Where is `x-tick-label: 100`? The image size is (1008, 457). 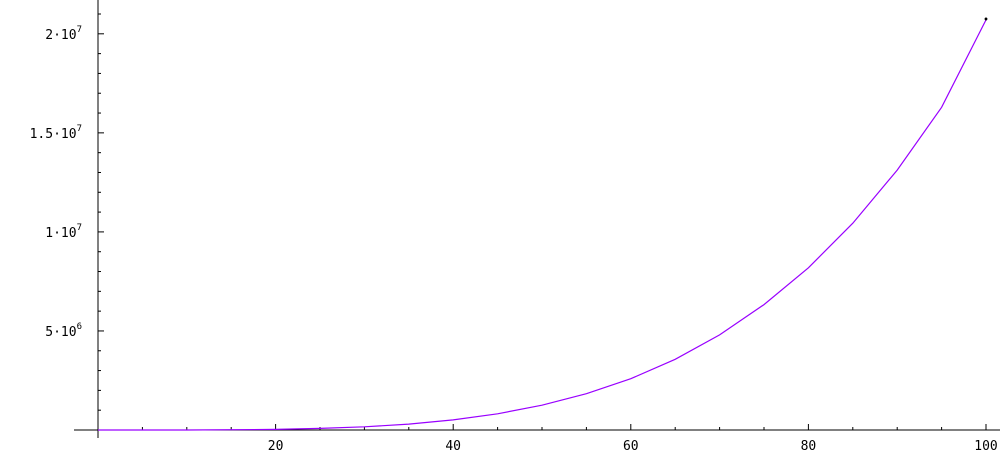
x-tick-label: 100 is located at coordinates (985, 446).